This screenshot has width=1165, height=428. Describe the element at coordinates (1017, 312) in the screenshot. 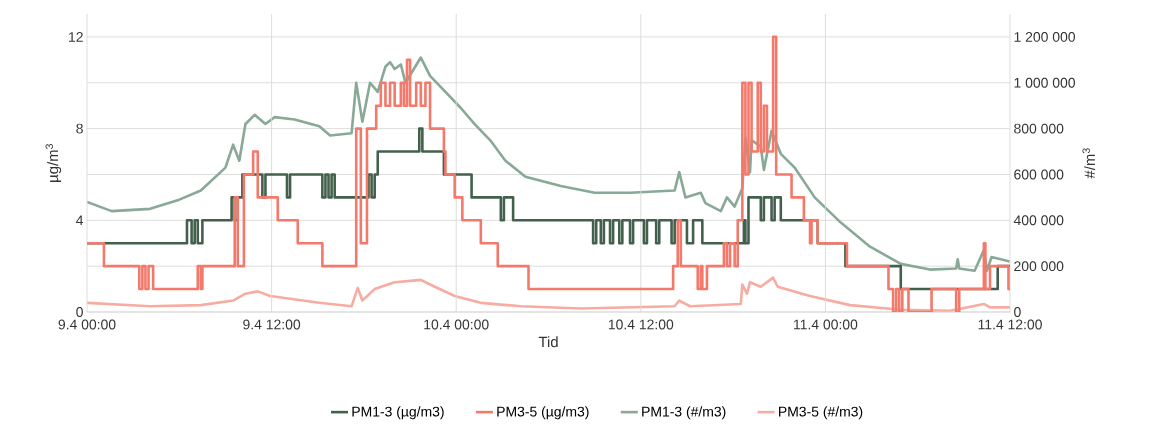

I see `y2-tick-label: 0` at that location.